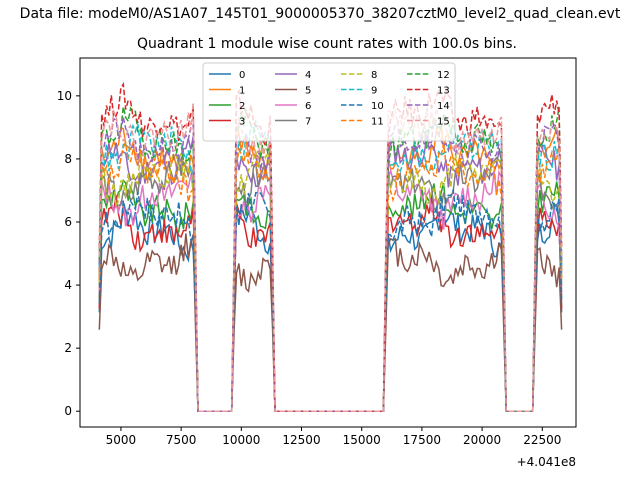 The height and width of the screenshot is (480, 640). What do you see at coordinates (64, 96) in the screenshot?
I see `y-tick-label: 10` at bounding box center [64, 96].